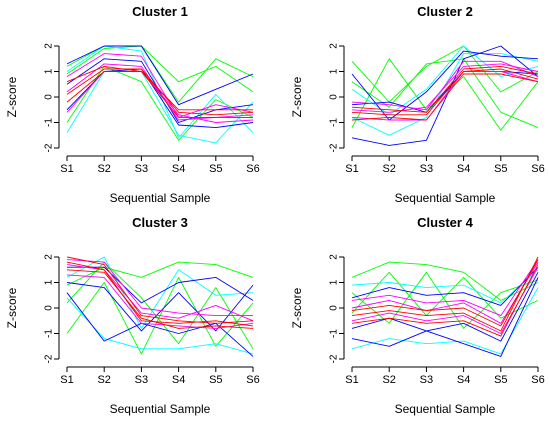 This screenshot has height=422, width=550. I want to click on chart-title: Cluster 4, so click(445, 222).